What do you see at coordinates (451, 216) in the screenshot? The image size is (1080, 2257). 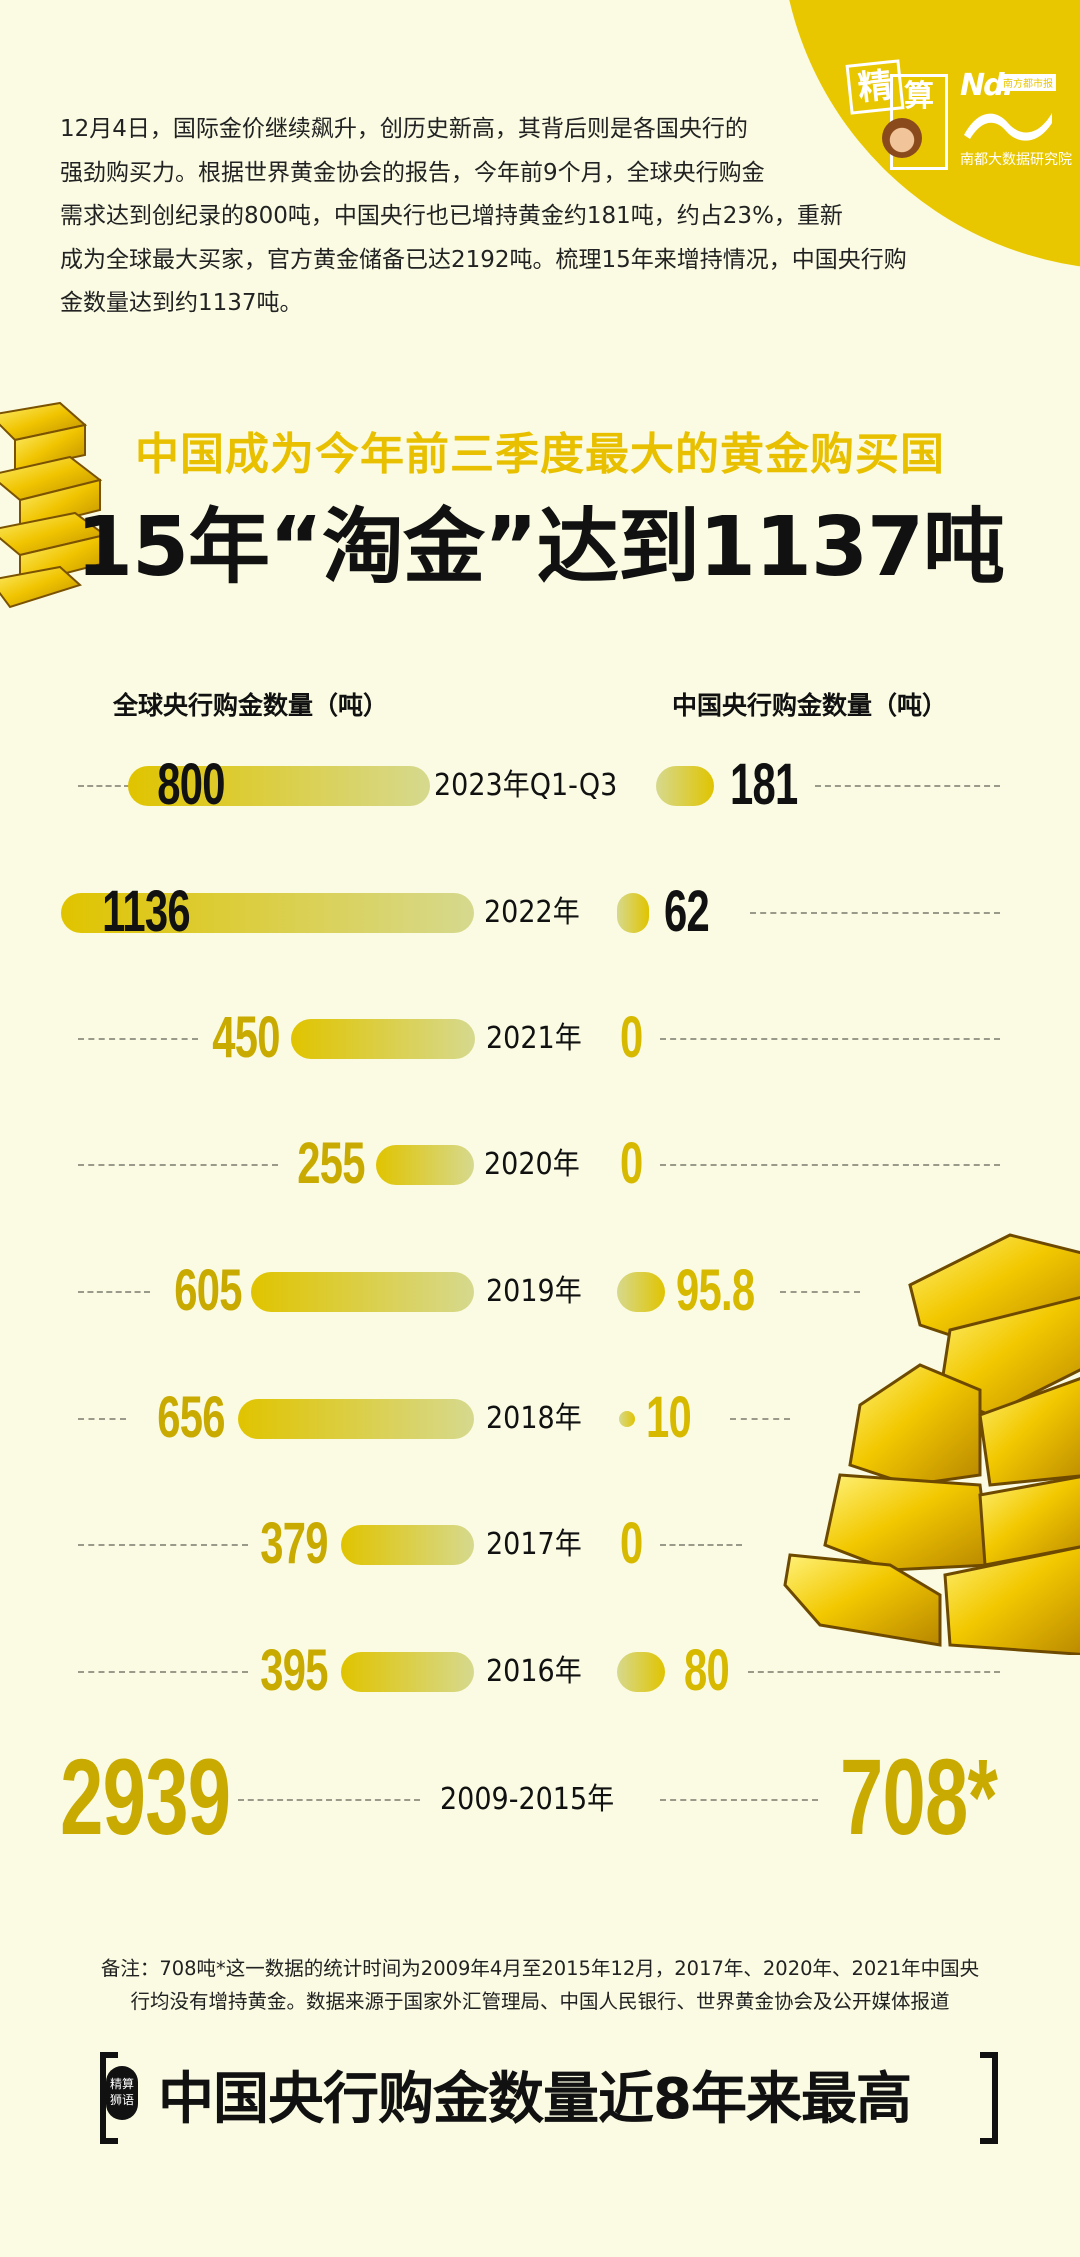 I see `intro-line: 需求达到创纪录的800吨，中国央行也已增持黄金约181吨，约占23%，重新` at bounding box center [451, 216].